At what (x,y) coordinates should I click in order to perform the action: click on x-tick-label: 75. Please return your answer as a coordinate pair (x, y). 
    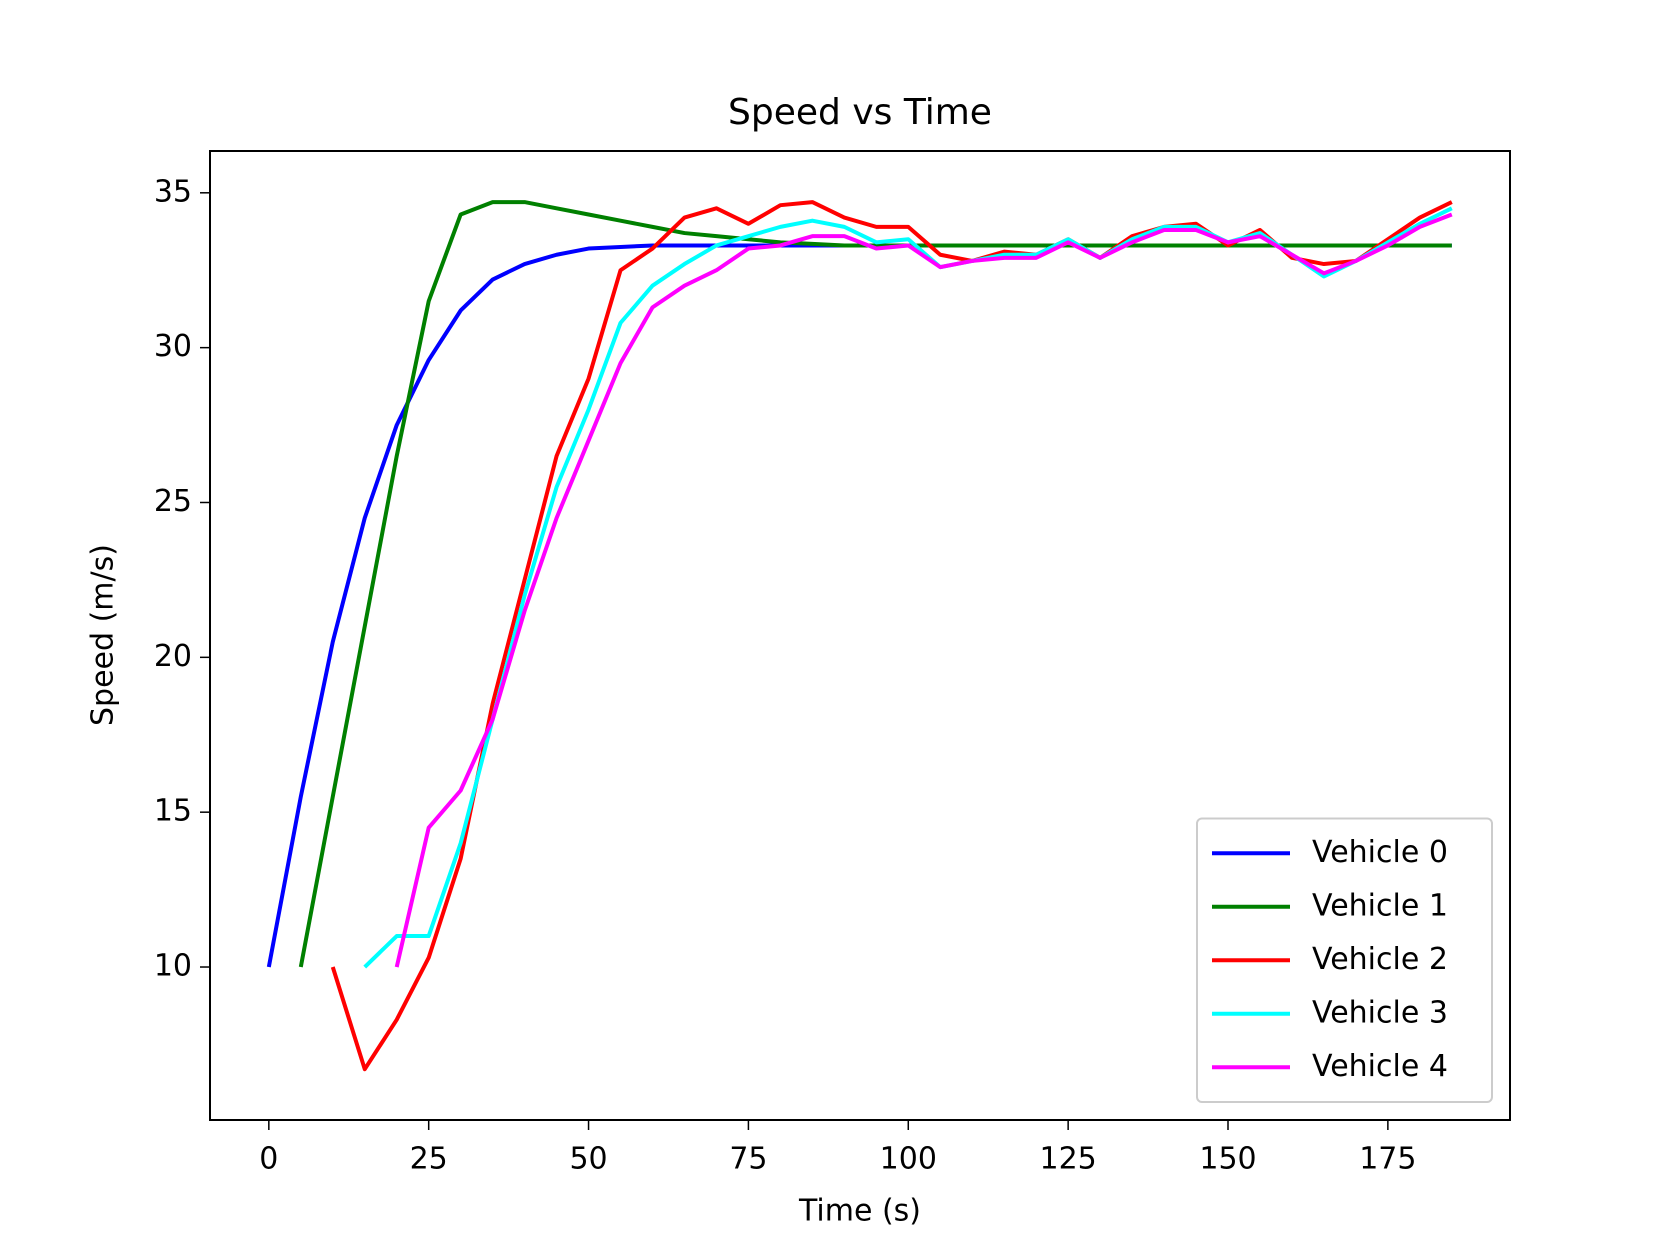
    Looking at the image, I should click on (748, 1159).